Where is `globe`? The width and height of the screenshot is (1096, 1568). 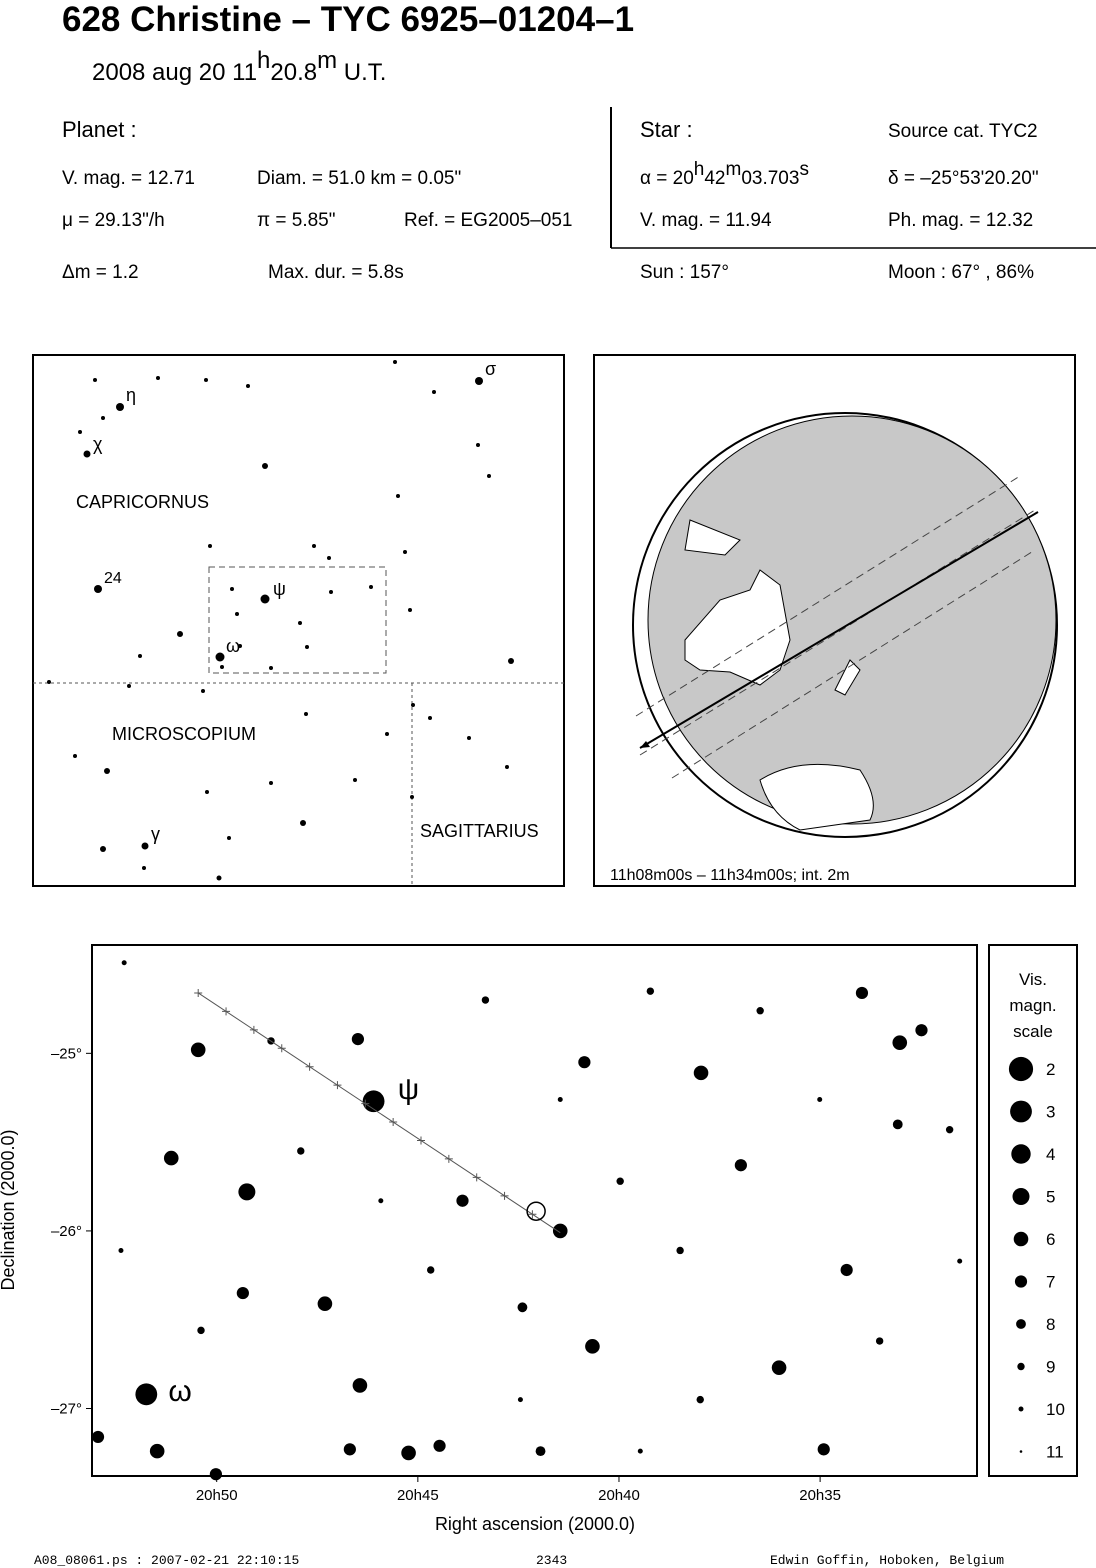 globe is located at coordinates (852, 620).